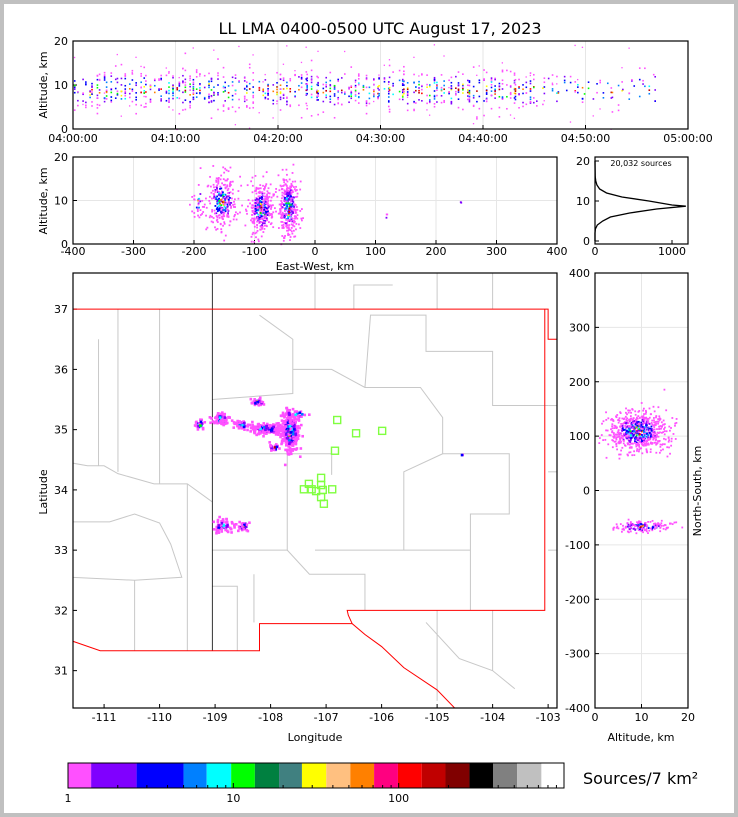 The height and width of the screenshot is (817, 738). Describe the element at coordinates (577, 654) in the screenshot. I see `ns-y-tick-label: -300` at that location.